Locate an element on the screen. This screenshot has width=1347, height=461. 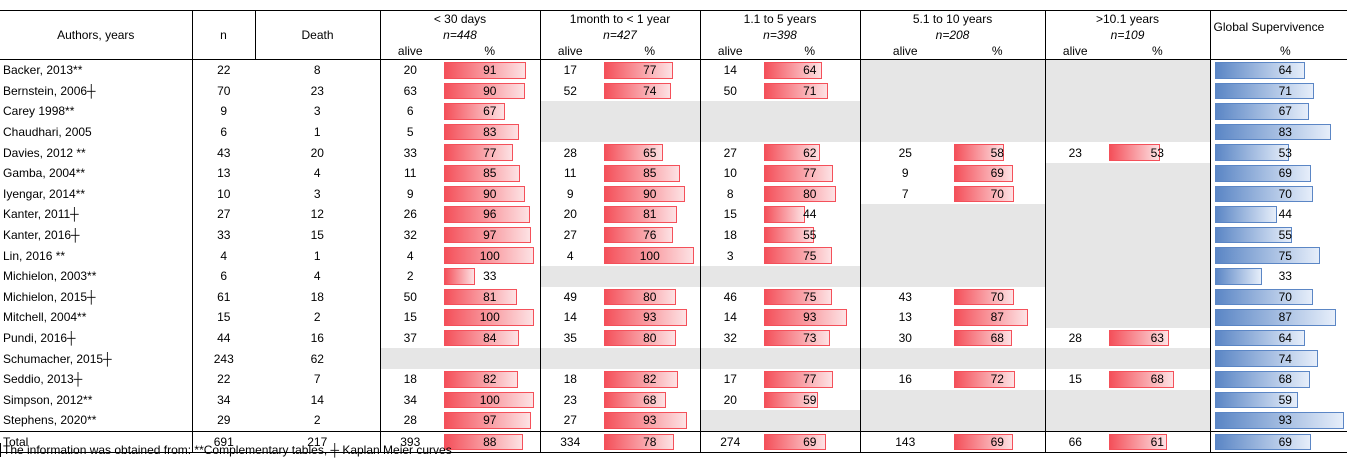
table-row: Bernstein, 2006┼ 70 23 63 90 52 74 50 71 71 is located at coordinates (673, 91).